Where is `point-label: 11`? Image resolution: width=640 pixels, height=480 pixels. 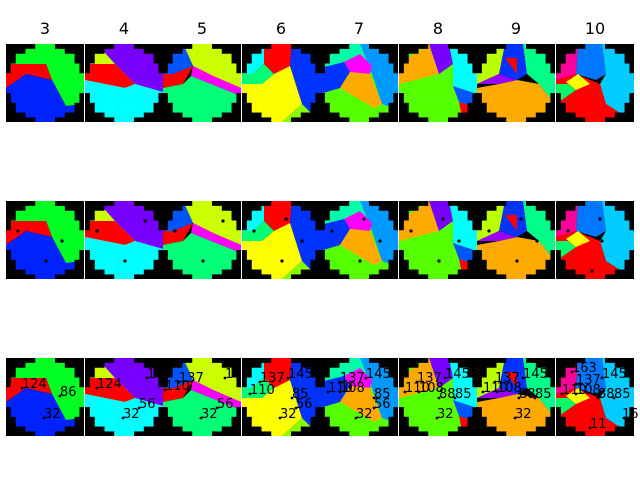 point-label: 11 is located at coordinates (598, 424).